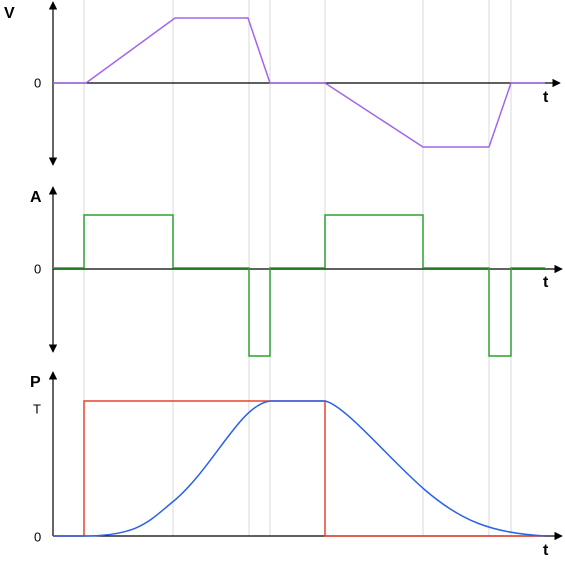 This screenshot has width=565, height=577. I want to click on axis-label: P, so click(35, 382).